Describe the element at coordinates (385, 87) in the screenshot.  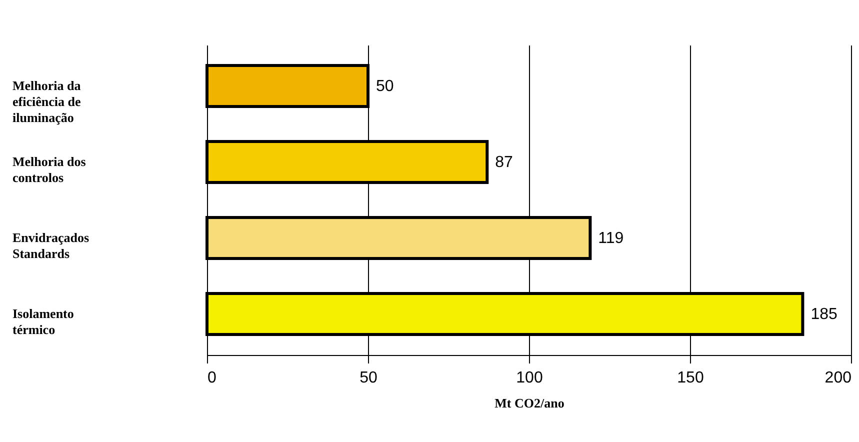
I see `data-label: 50` at that location.